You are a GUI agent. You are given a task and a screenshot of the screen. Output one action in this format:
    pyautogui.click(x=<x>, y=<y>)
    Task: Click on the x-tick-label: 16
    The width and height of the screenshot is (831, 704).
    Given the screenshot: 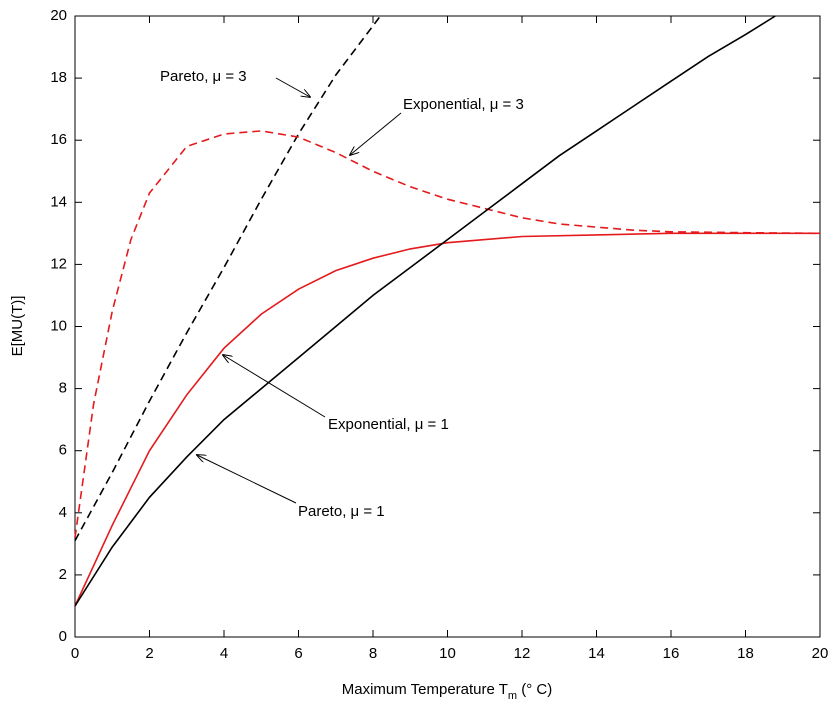 What is the action you would take?
    pyautogui.click(x=671, y=653)
    